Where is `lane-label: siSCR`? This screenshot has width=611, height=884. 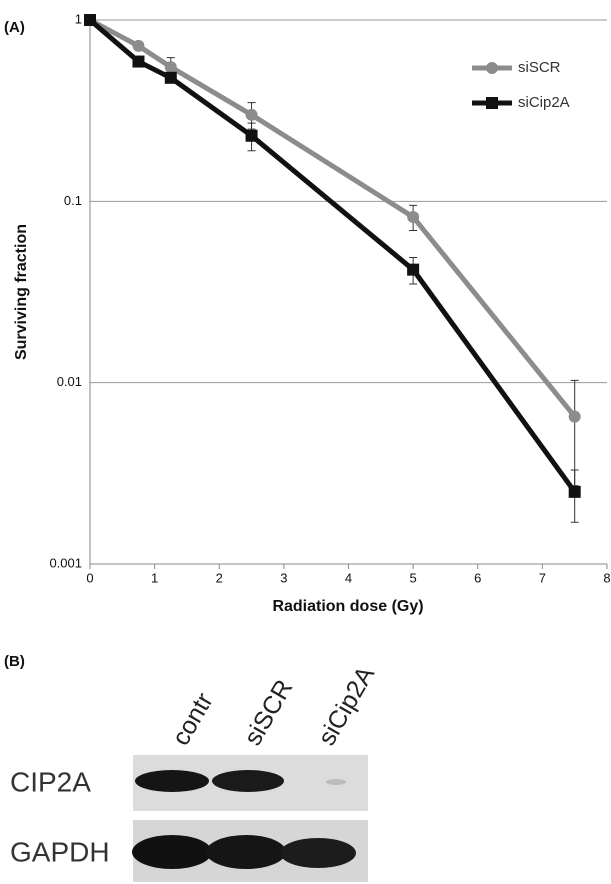 lane-label: siSCR is located at coordinates (269, 712).